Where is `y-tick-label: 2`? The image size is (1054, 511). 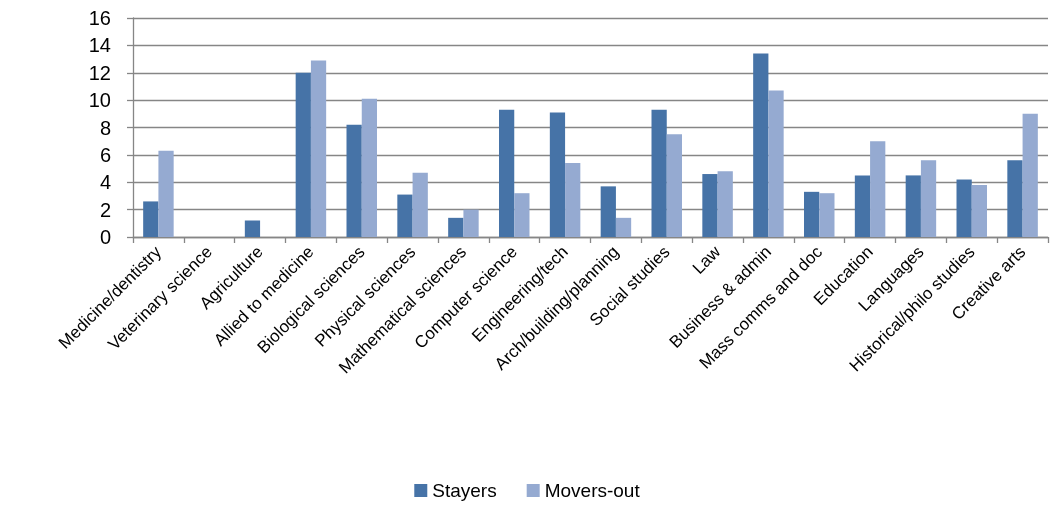 y-tick-label: 2 is located at coordinates (105, 209).